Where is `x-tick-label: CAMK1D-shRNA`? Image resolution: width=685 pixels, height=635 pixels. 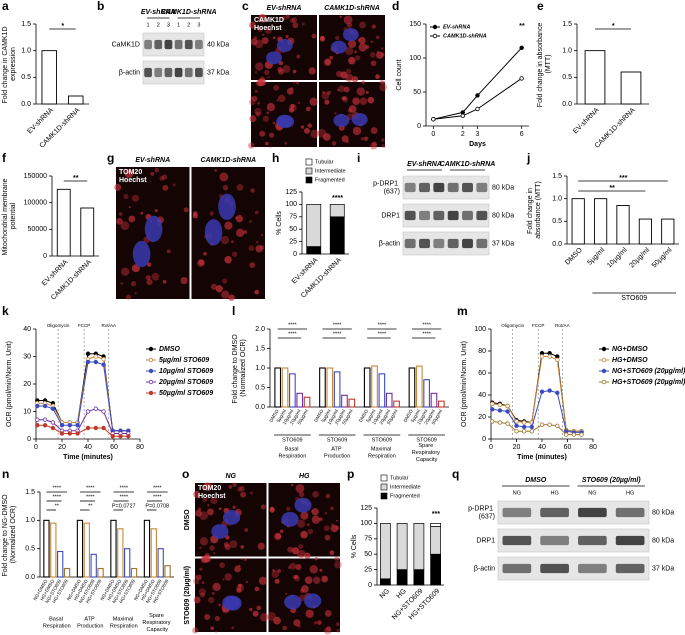
x-tick-label: CAMK1D-shRNA is located at coordinates (615, 128).